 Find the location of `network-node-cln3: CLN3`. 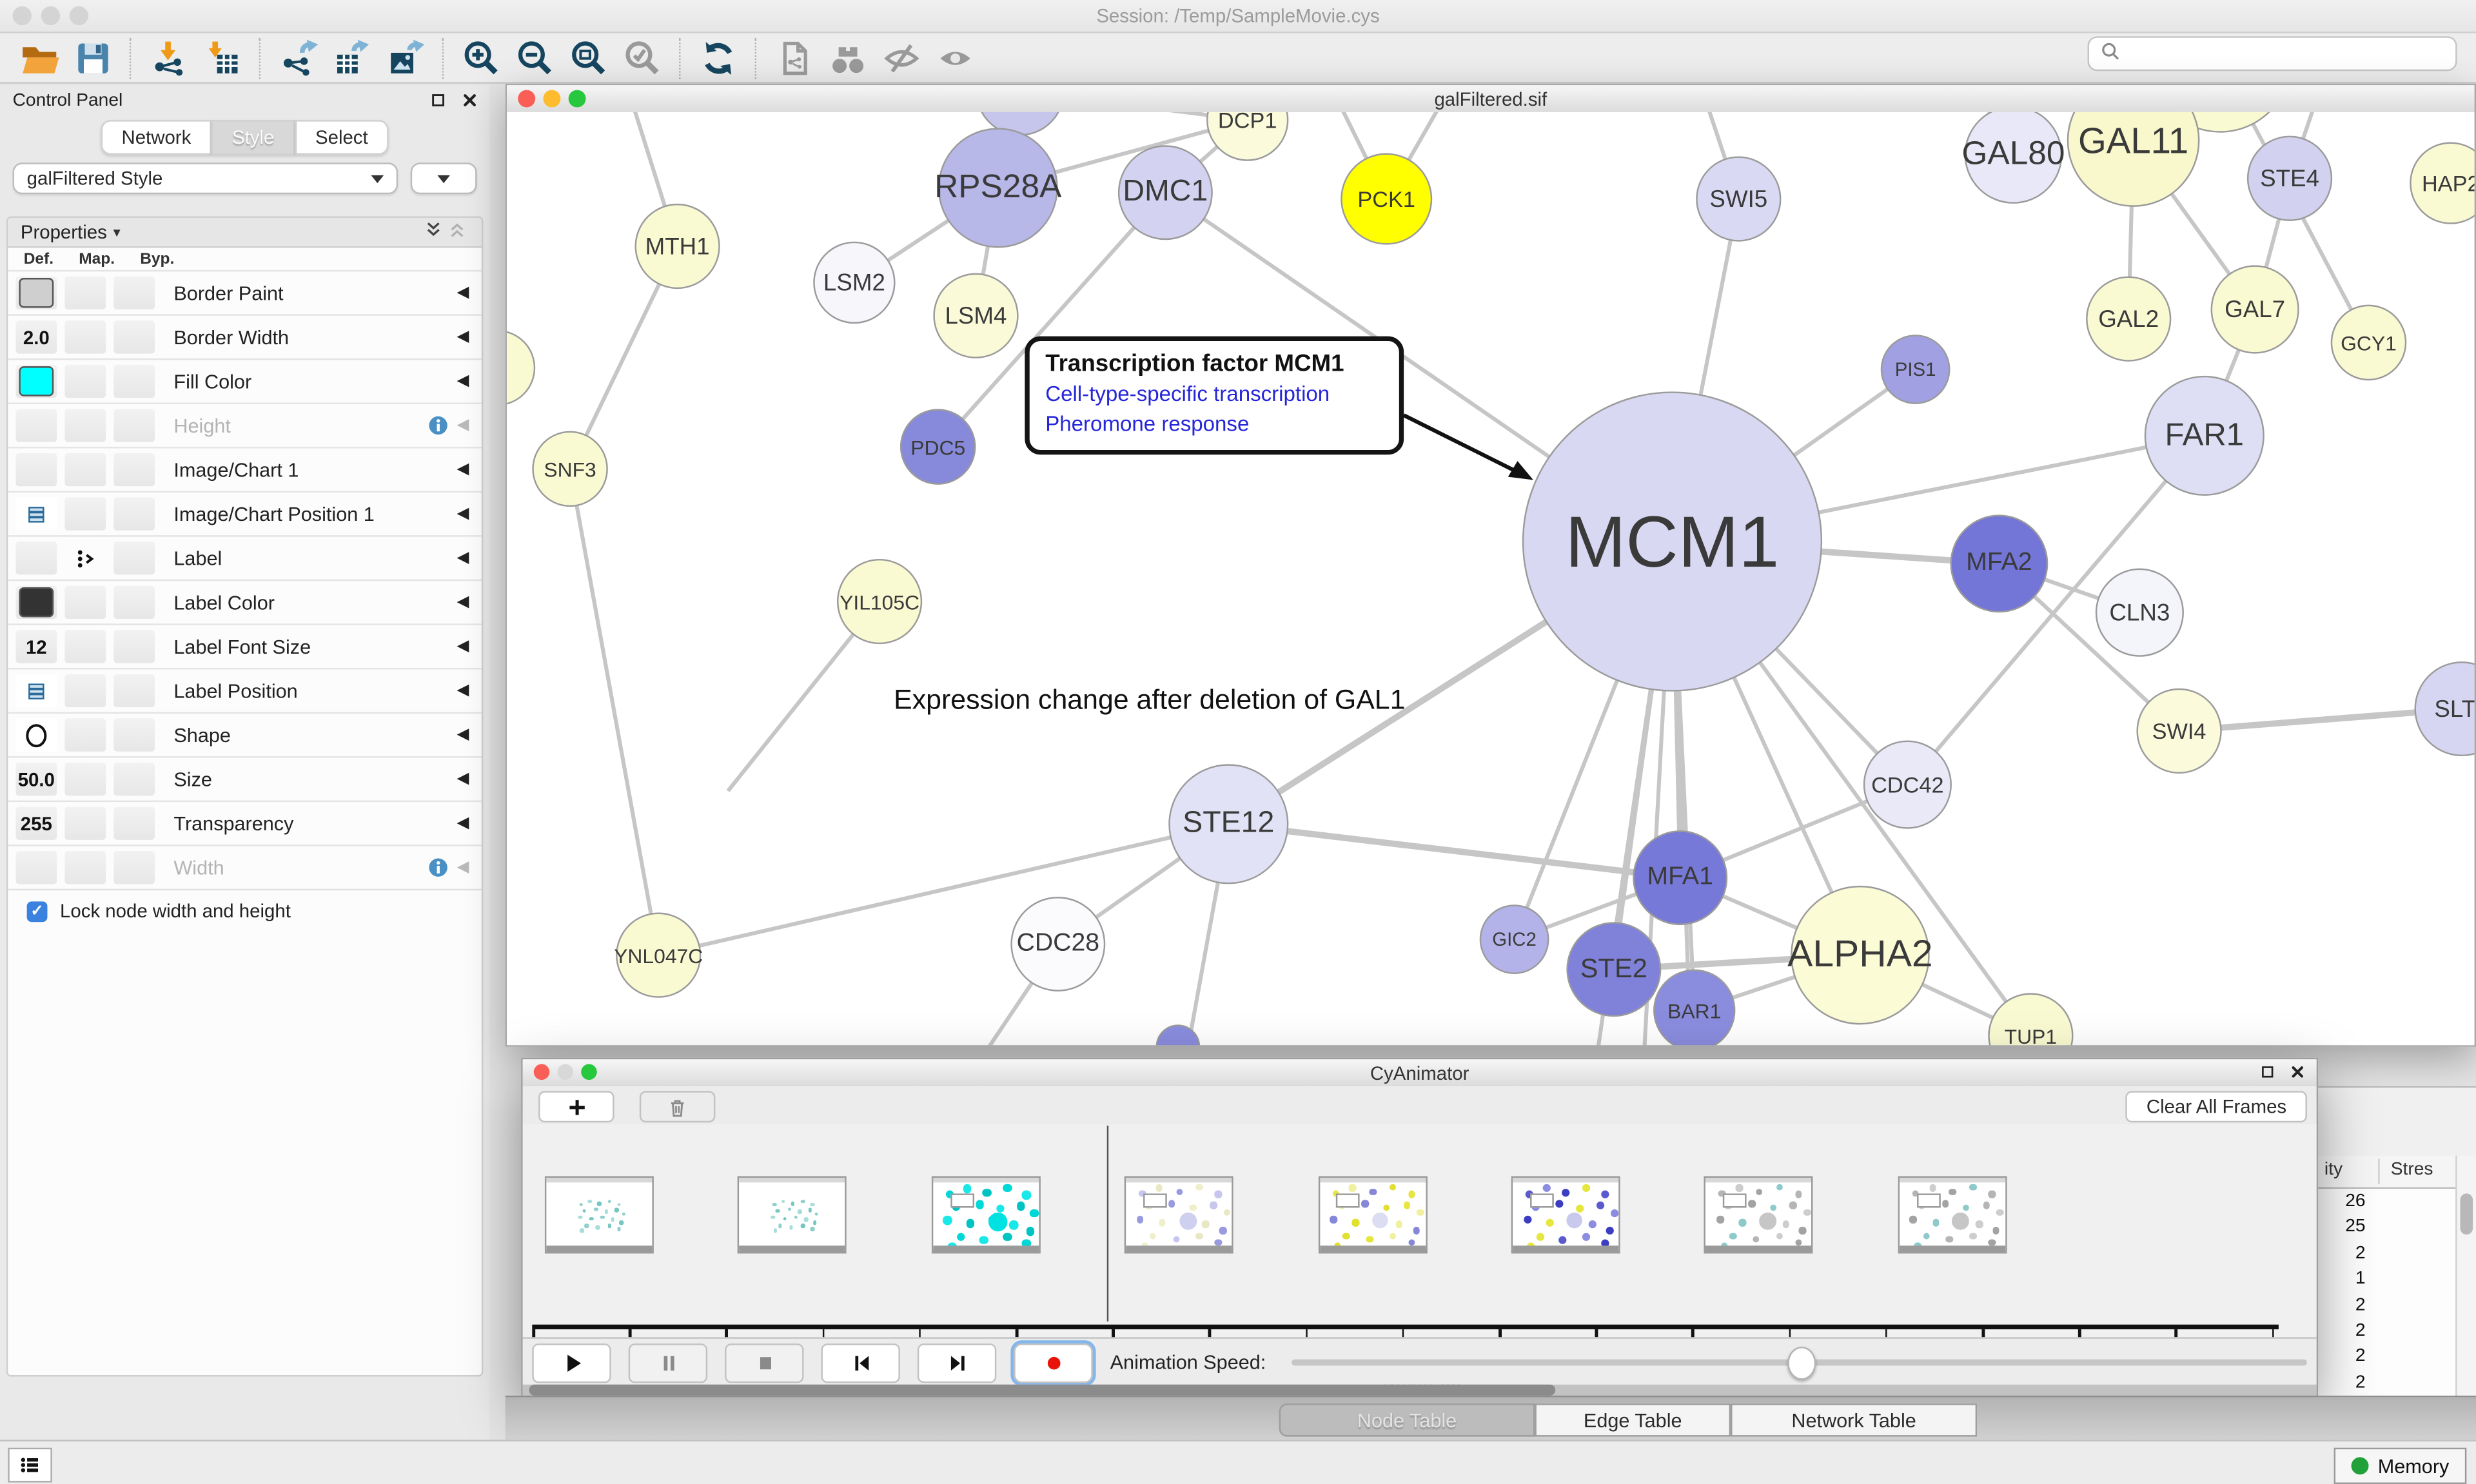

network-node-cln3: CLN3 is located at coordinates (2139, 612).